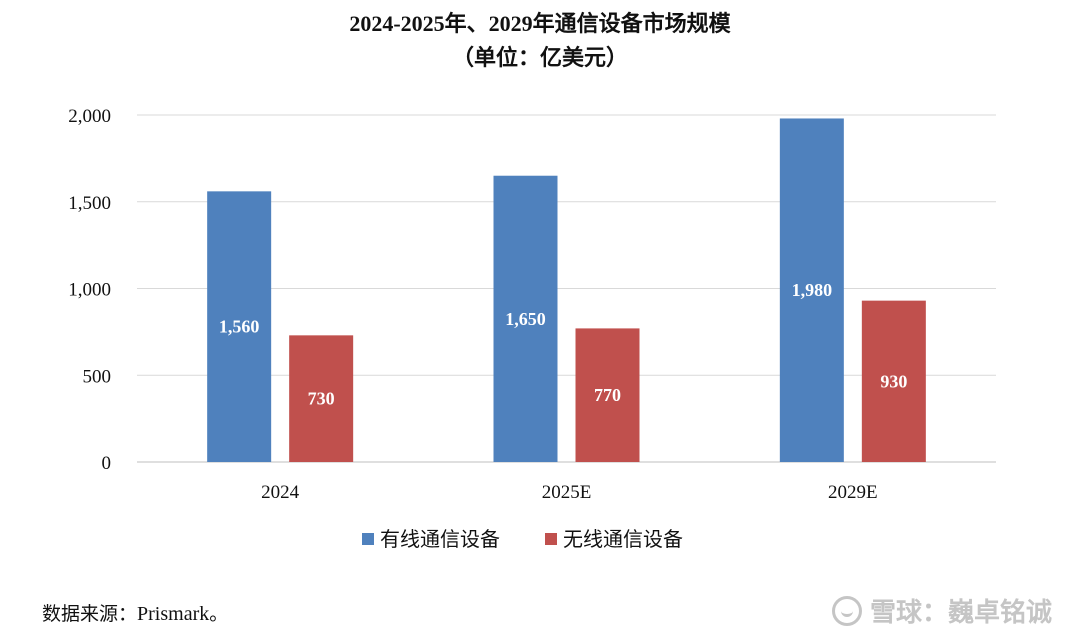 Image resolution: width=1080 pixels, height=644 pixels. I want to click on y-tick-label: 2,000, so click(89, 116).